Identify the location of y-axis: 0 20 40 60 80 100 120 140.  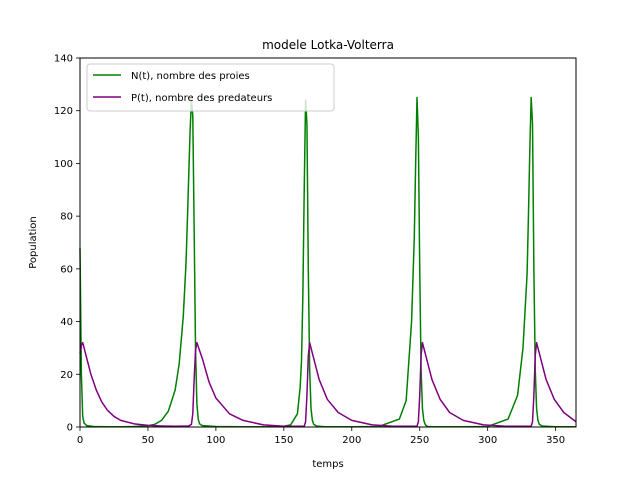
(67, 244).